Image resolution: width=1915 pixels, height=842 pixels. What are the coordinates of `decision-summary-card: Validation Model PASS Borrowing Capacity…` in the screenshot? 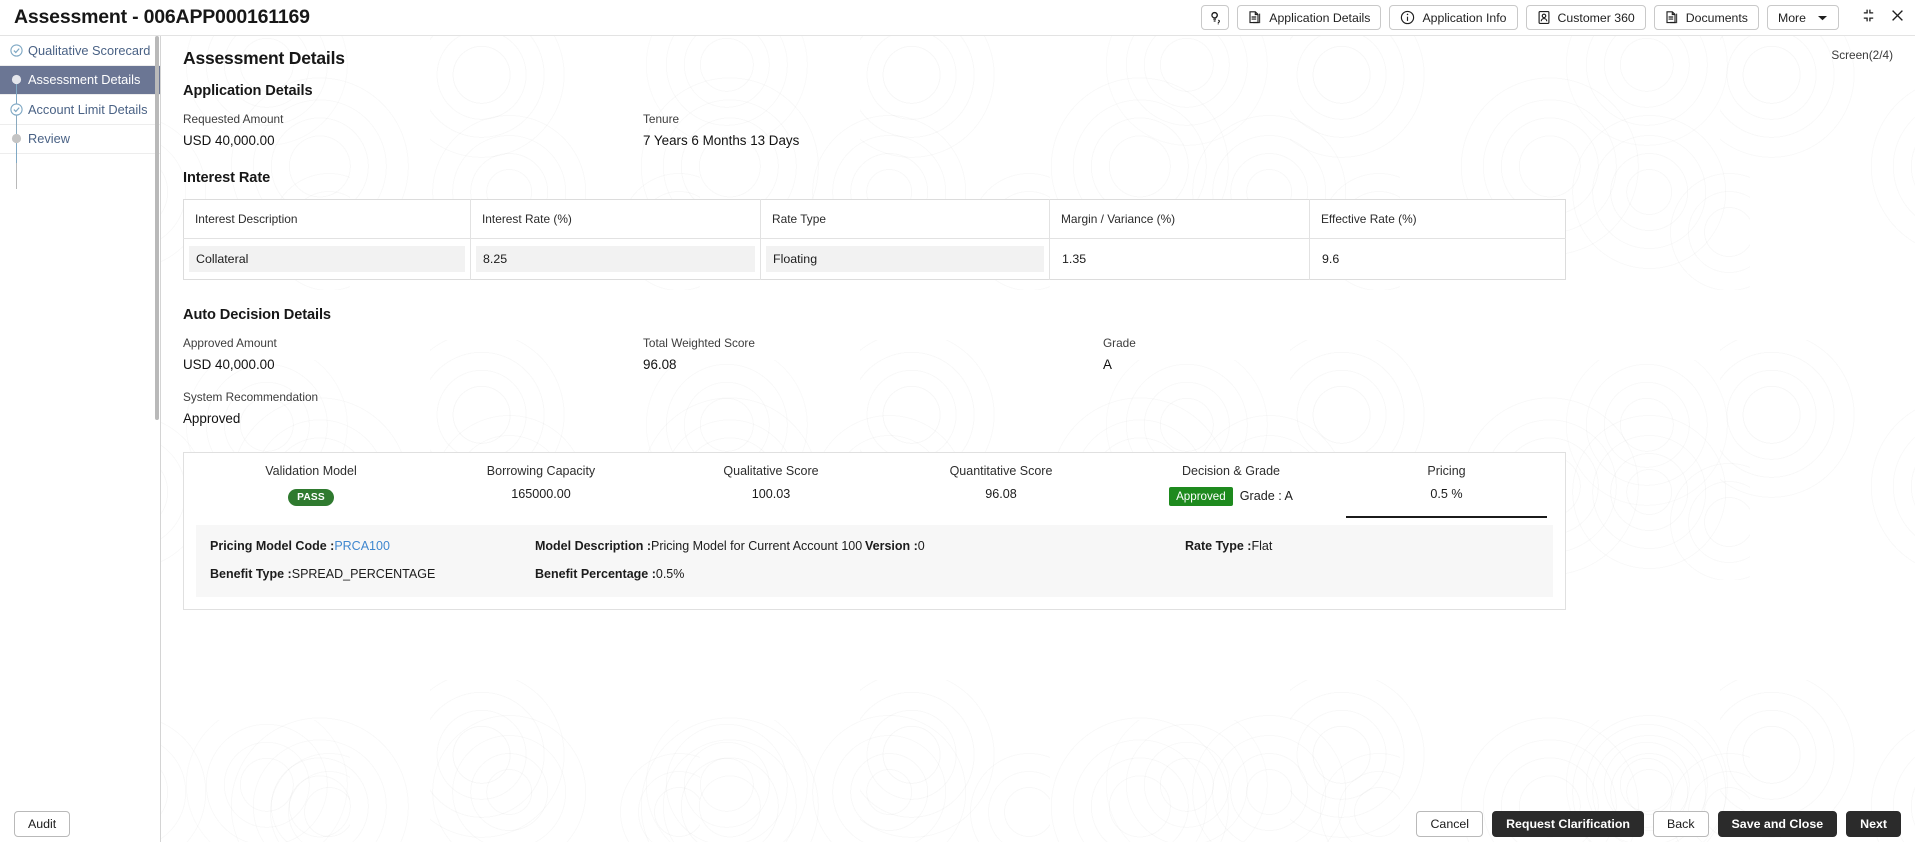 It's located at (874, 531).